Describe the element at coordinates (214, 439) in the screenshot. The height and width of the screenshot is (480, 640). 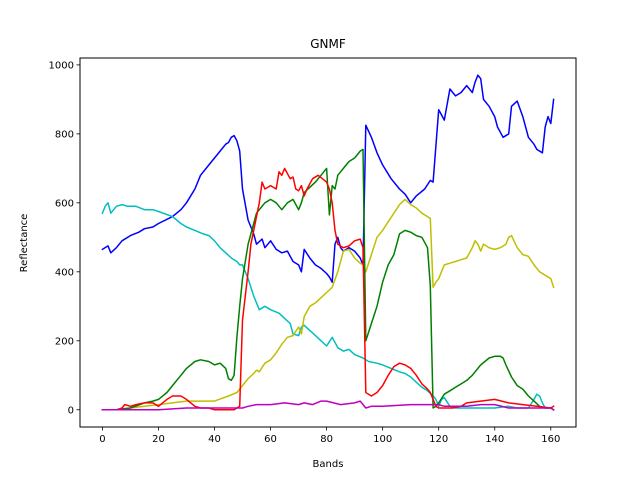
I see `x-tick-label: 40` at that location.